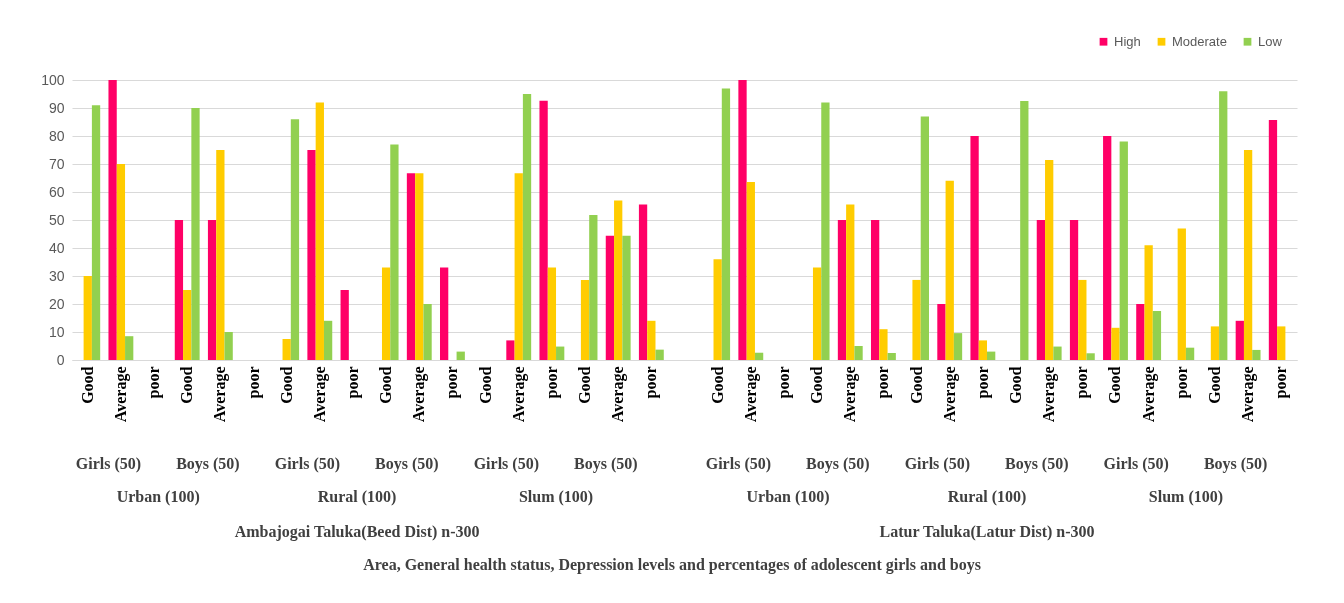  Describe the element at coordinates (56, 163) in the screenshot. I see `y-tick-label: 70` at that location.